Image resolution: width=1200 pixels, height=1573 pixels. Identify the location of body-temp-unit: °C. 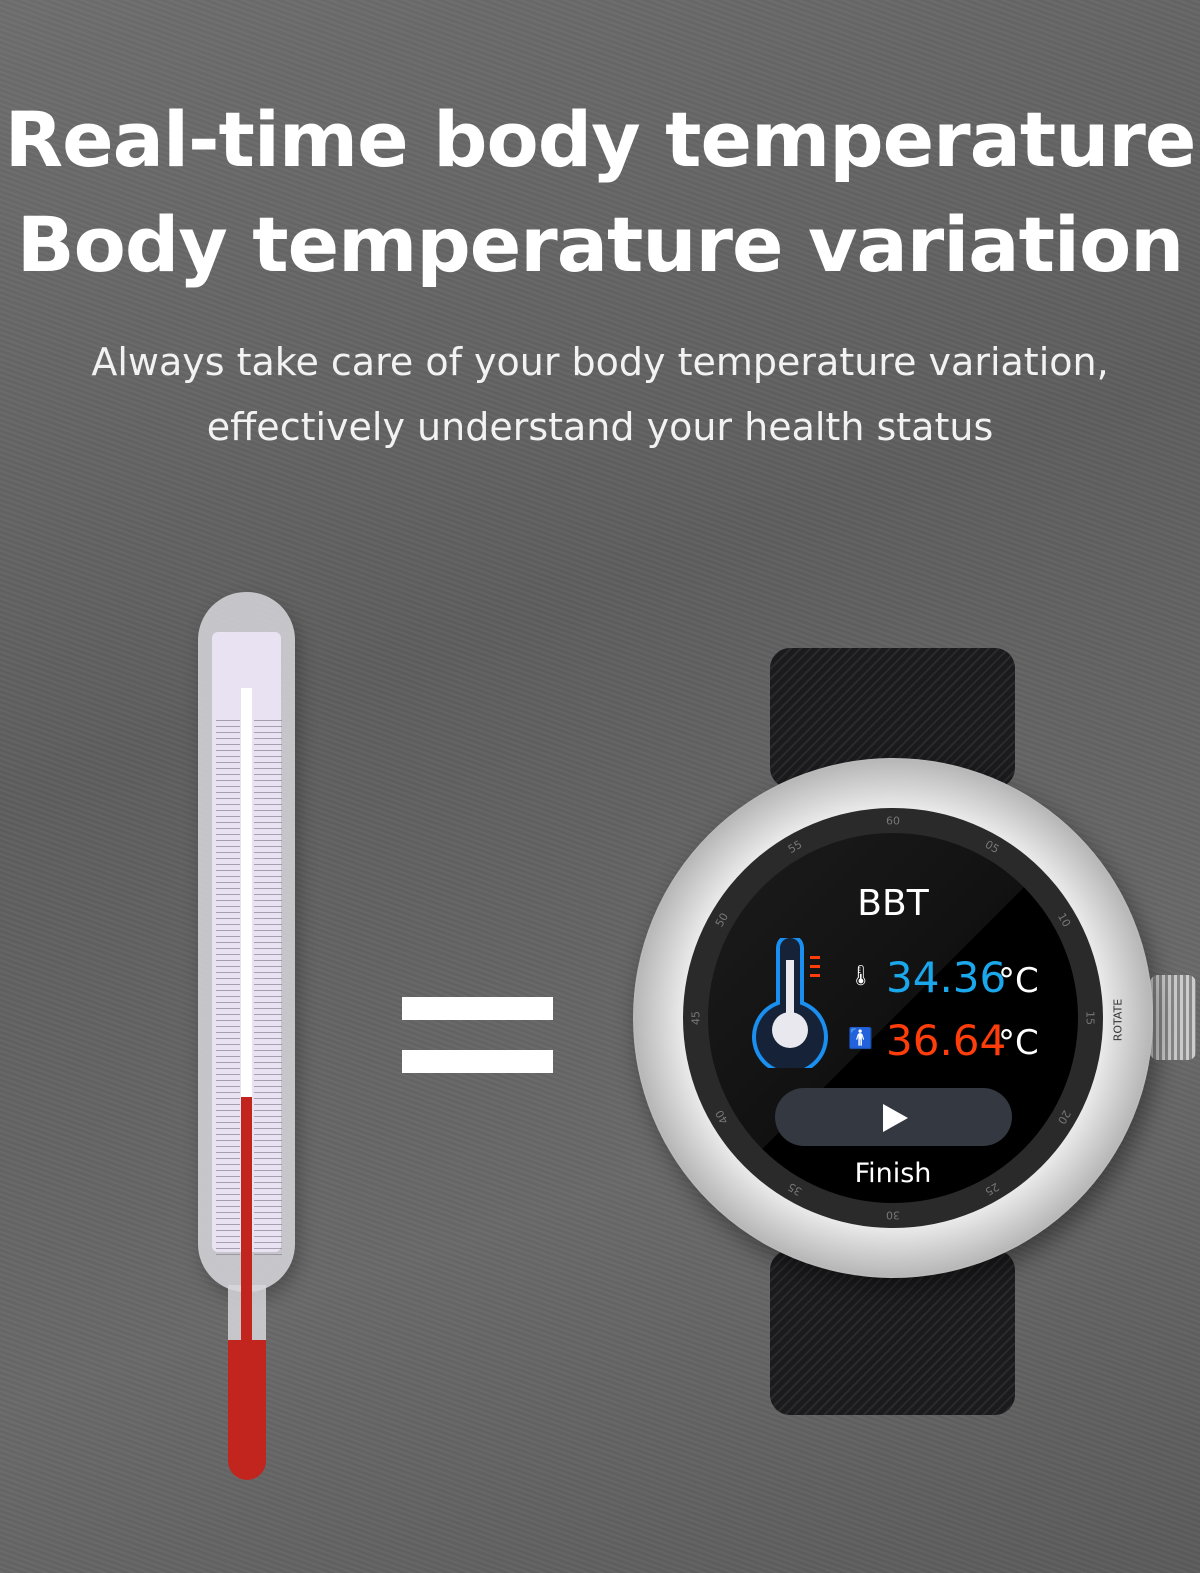
(1018, 1043).